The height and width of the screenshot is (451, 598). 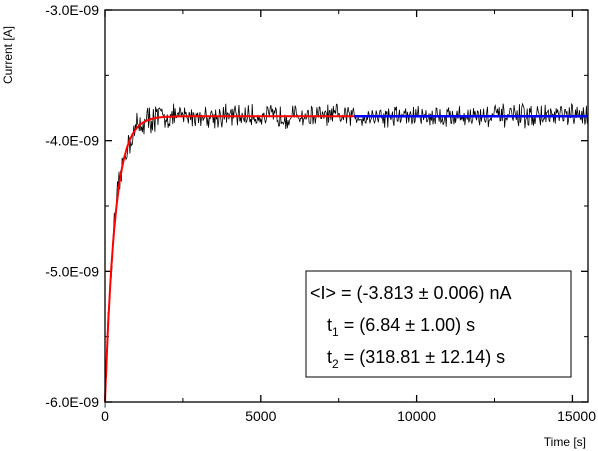 What do you see at coordinates (565, 442) in the screenshot?
I see `x-axis-title: Time [s]` at bounding box center [565, 442].